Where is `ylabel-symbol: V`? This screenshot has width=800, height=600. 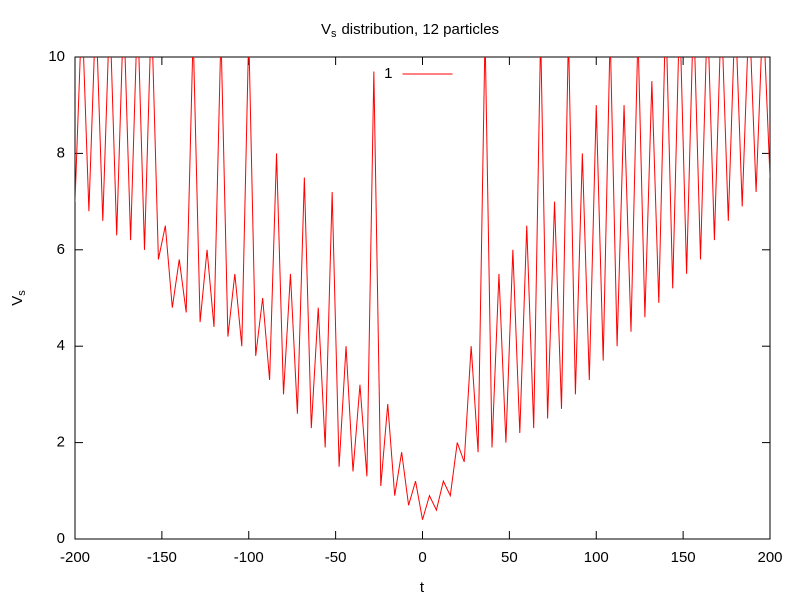 ylabel-symbol: V is located at coordinates (17, 301).